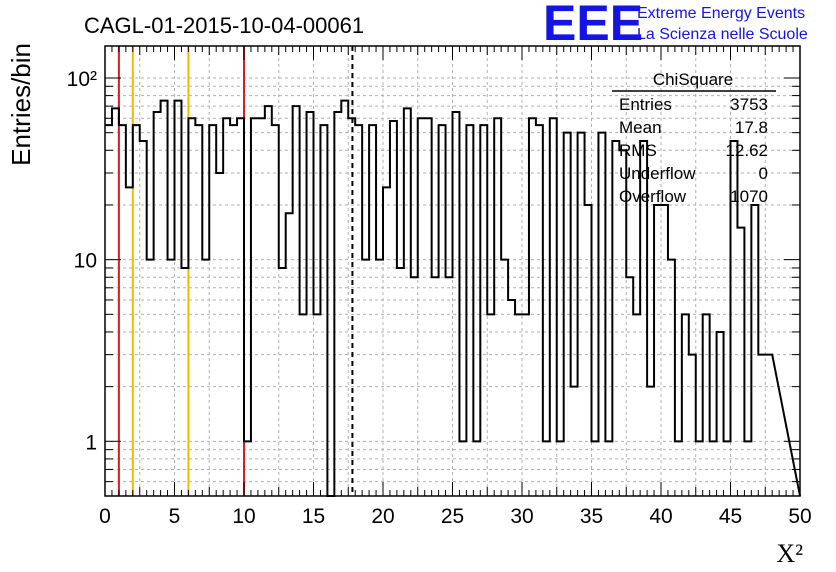  I want to click on y-tick-label: 10², so click(82, 79).